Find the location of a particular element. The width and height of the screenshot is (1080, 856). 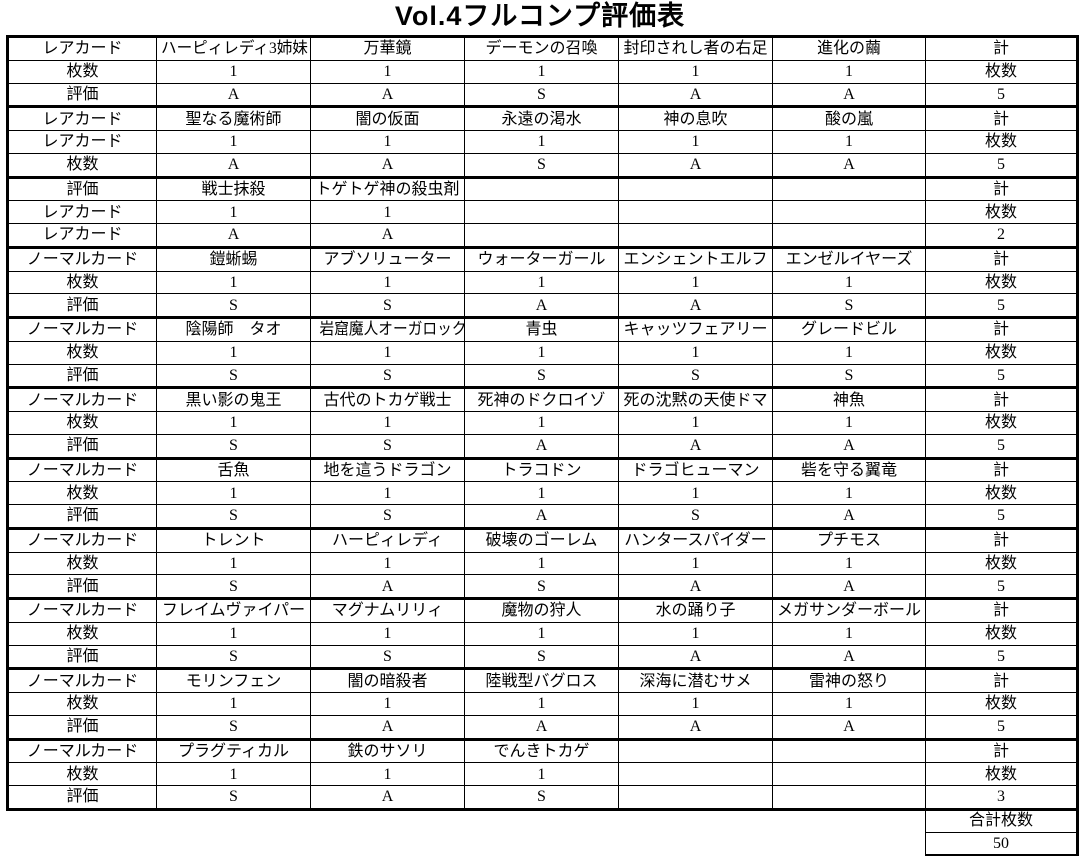

group-header-row: ノーマルカード 舌魚 地を這うドラゴン トラコドン ドラゴヒューマン 砦を守る翼竜 計 is located at coordinates (542, 469).